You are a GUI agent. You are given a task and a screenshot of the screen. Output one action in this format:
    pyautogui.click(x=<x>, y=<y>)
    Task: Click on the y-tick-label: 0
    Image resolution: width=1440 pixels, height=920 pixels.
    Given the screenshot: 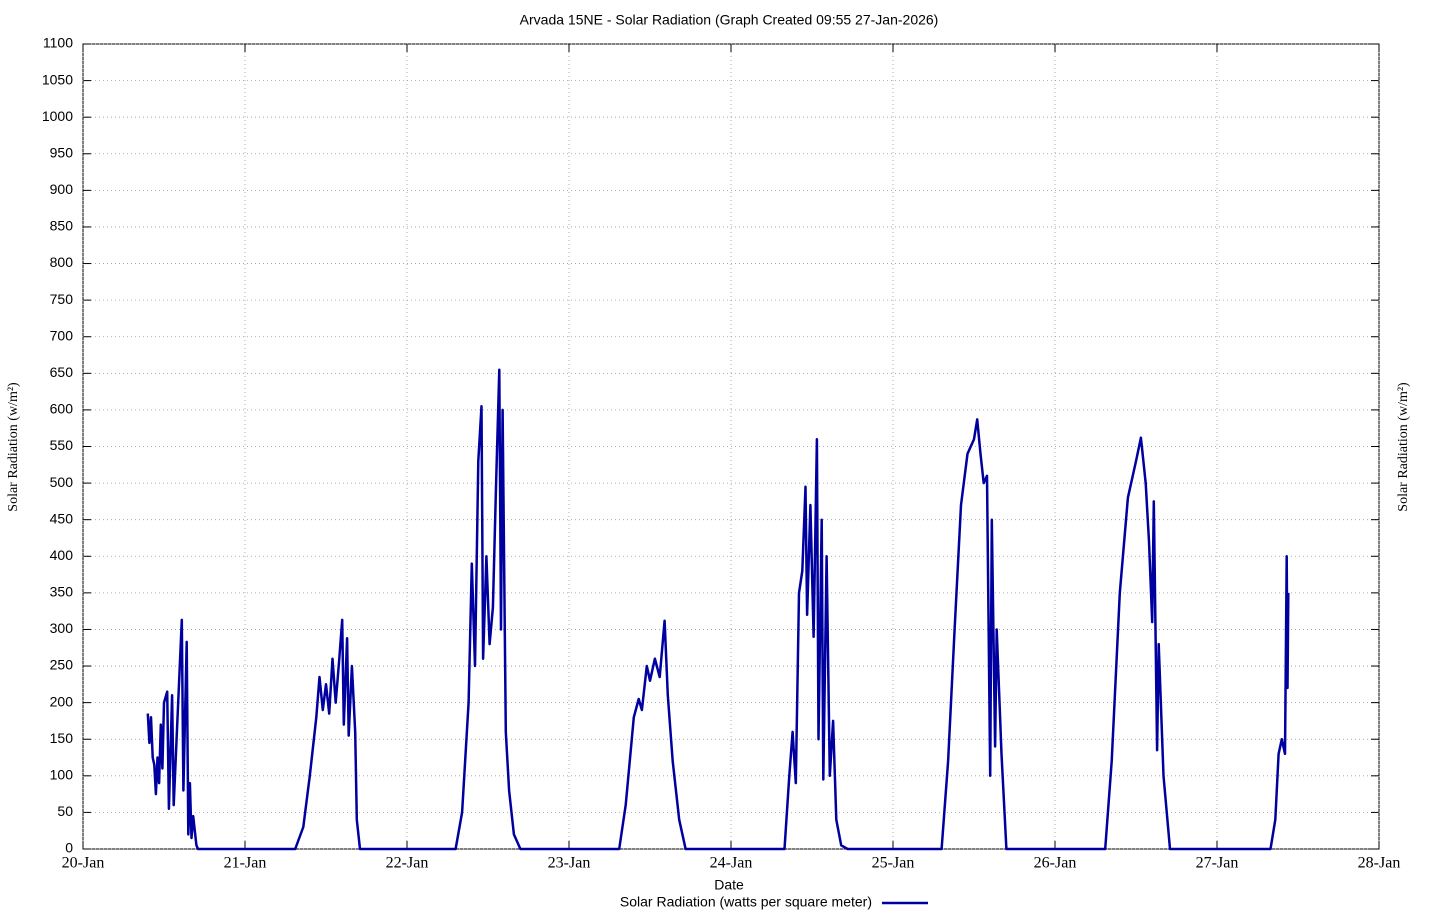 What is the action you would take?
    pyautogui.click(x=69, y=848)
    